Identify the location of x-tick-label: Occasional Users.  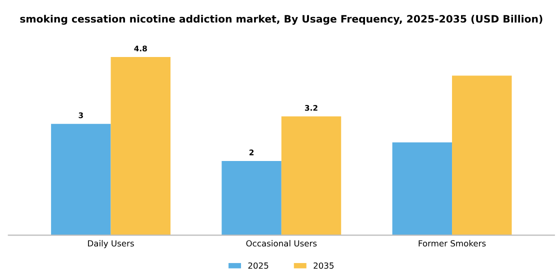
(281, 243).